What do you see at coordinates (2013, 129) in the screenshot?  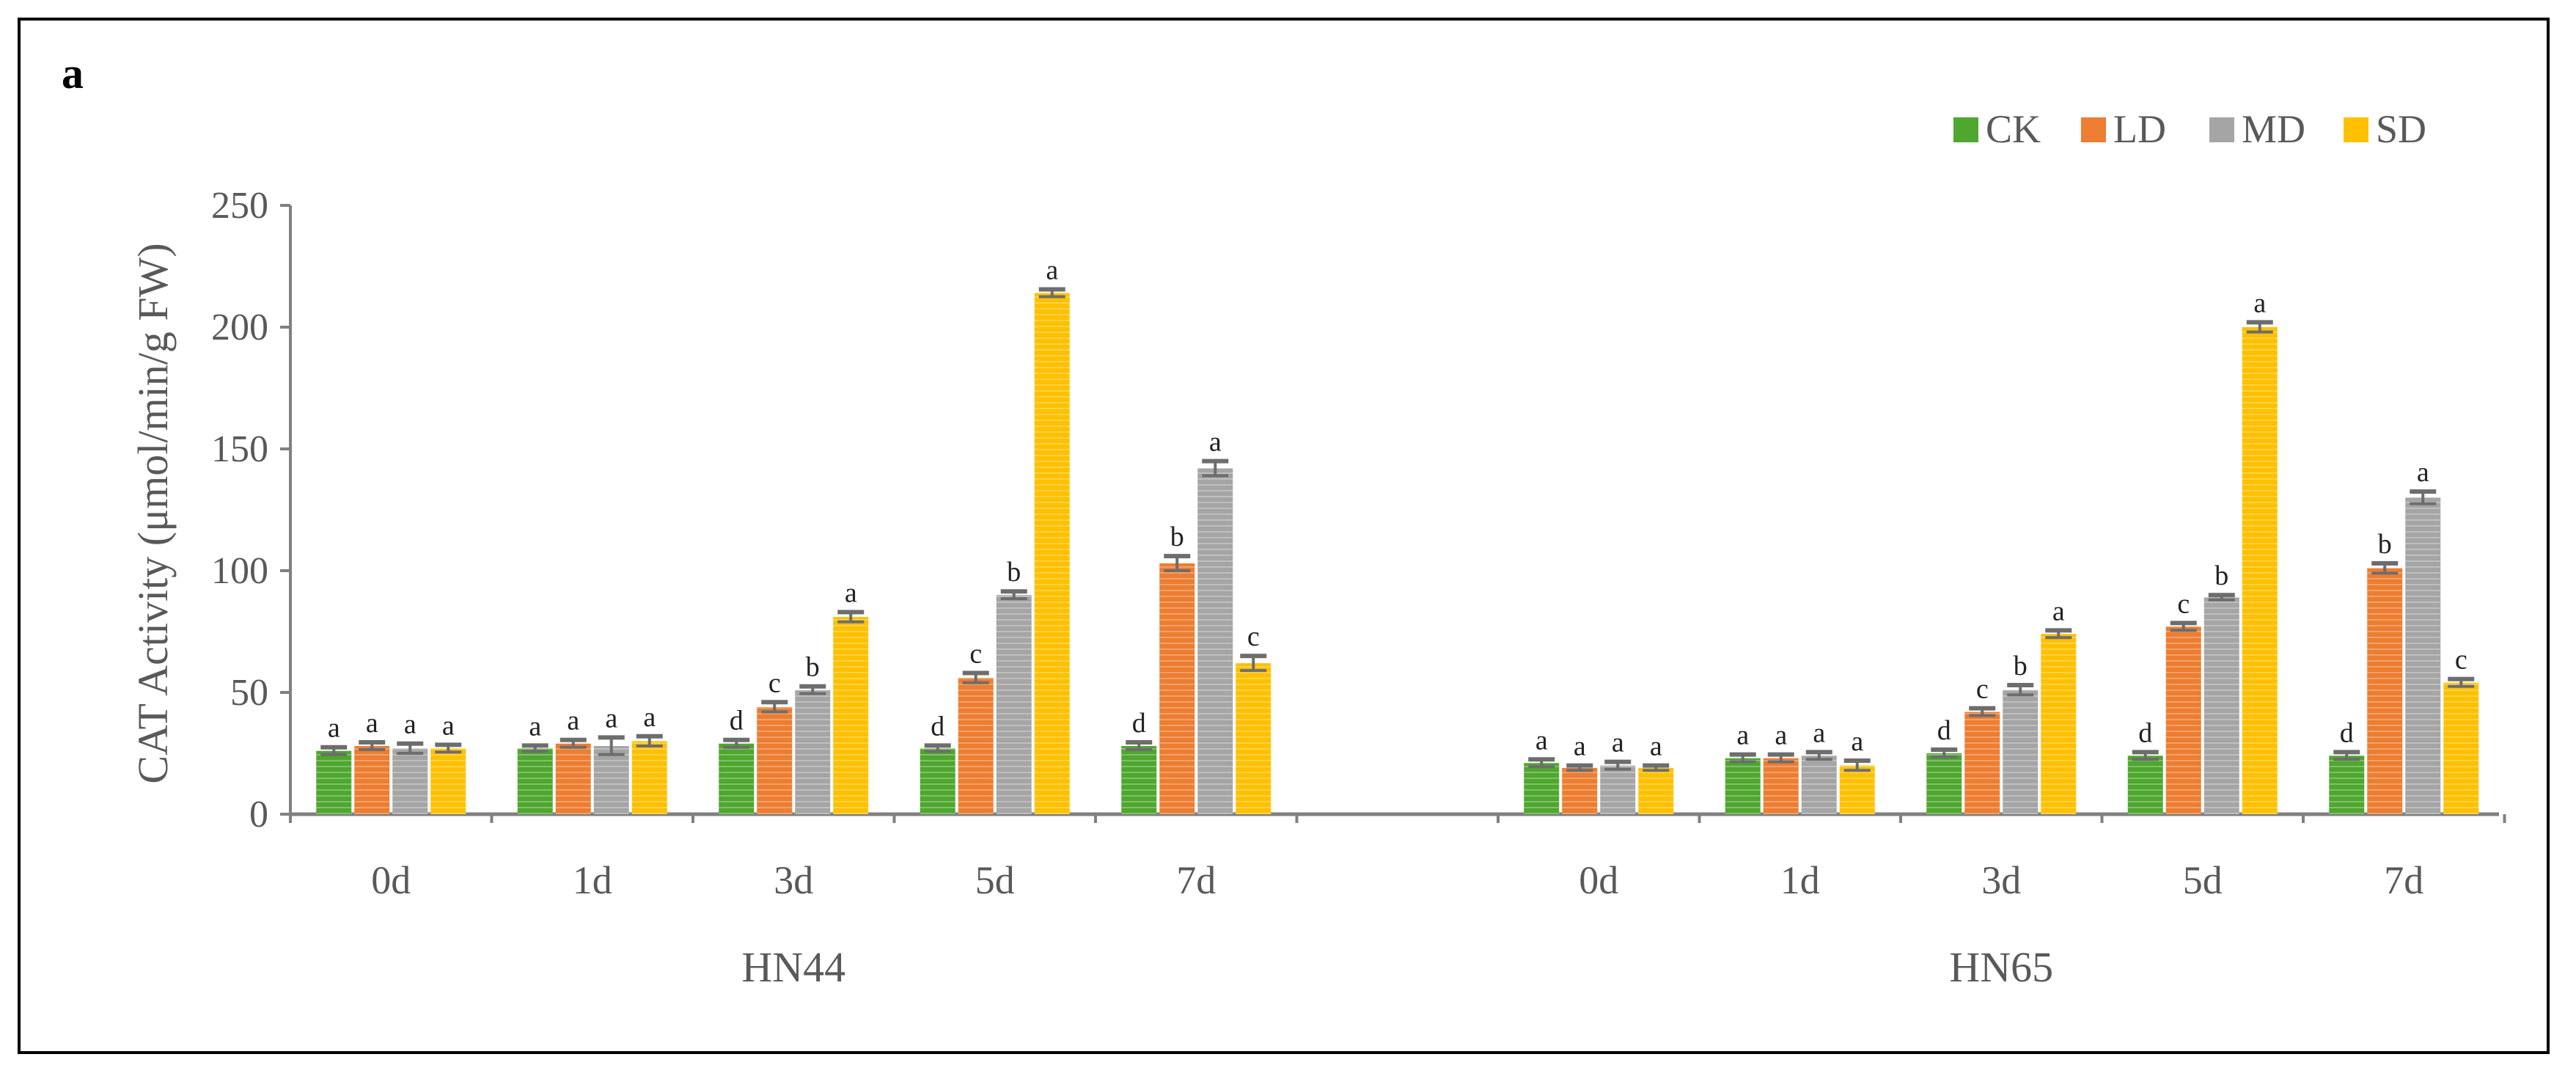 I see `legend-label: CK` at bounding box center [2013, 129].